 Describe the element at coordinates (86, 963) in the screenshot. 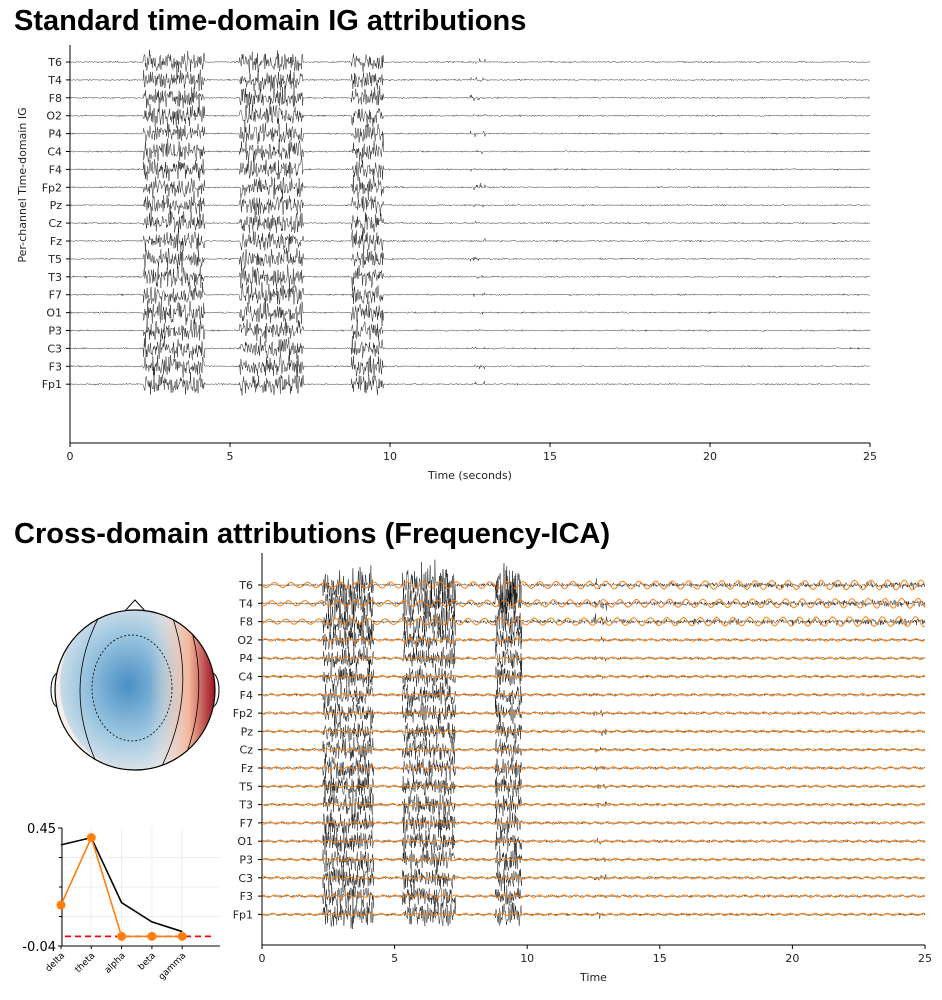

I see `x-tick-label: theta` at that location.